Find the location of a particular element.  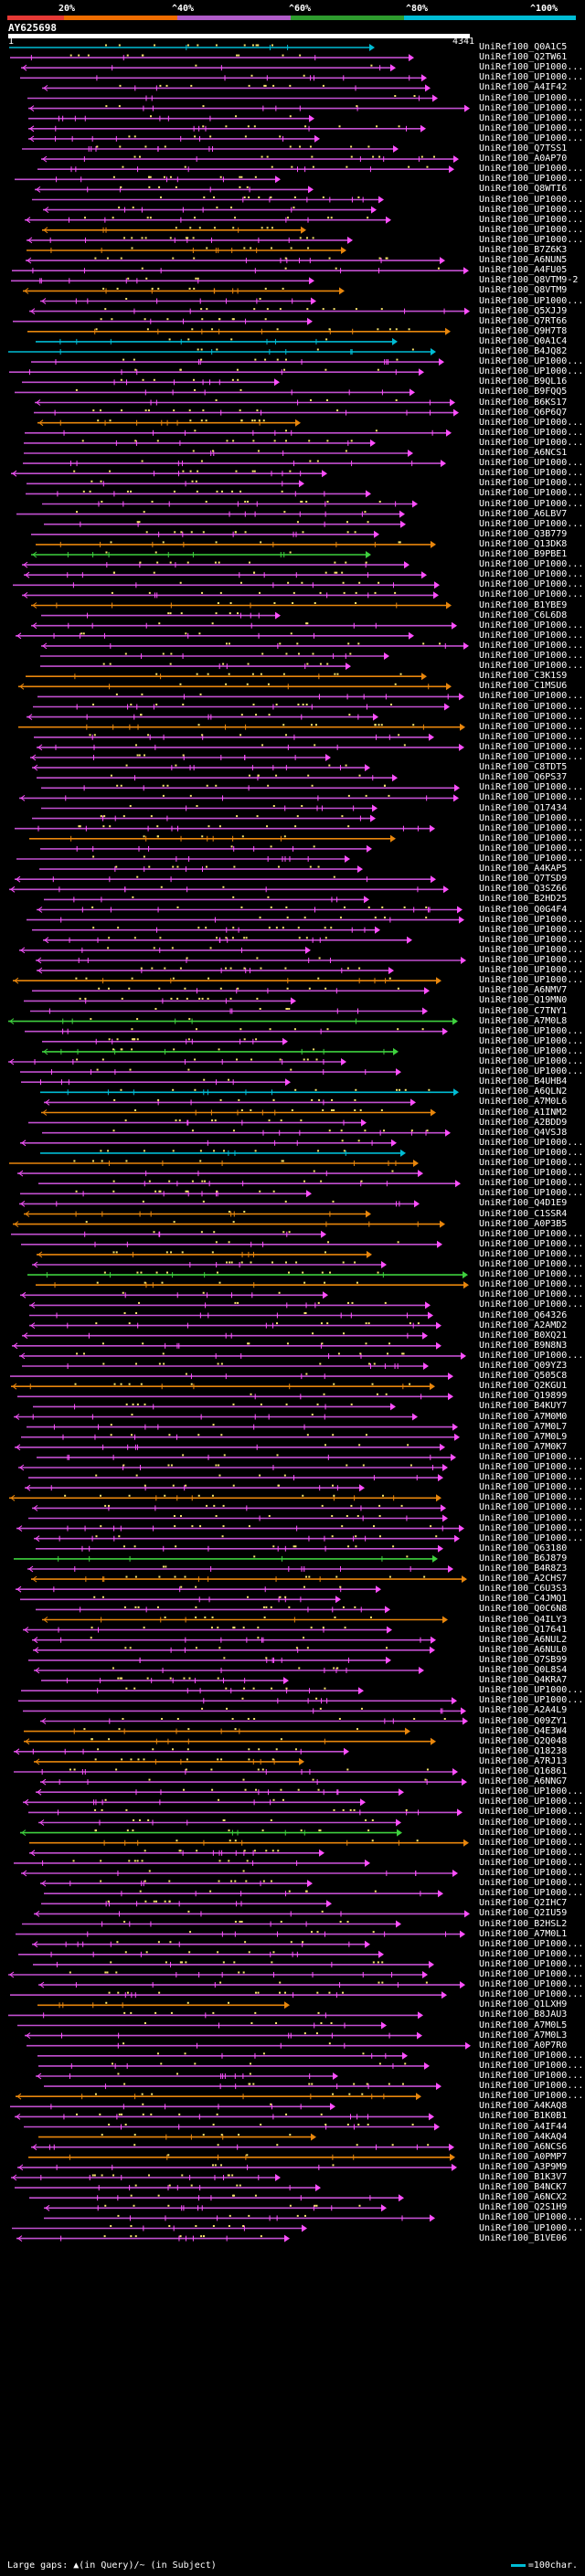

hit-label: UniRef100_A6NCS6 is located at coordinates (523, 2146).